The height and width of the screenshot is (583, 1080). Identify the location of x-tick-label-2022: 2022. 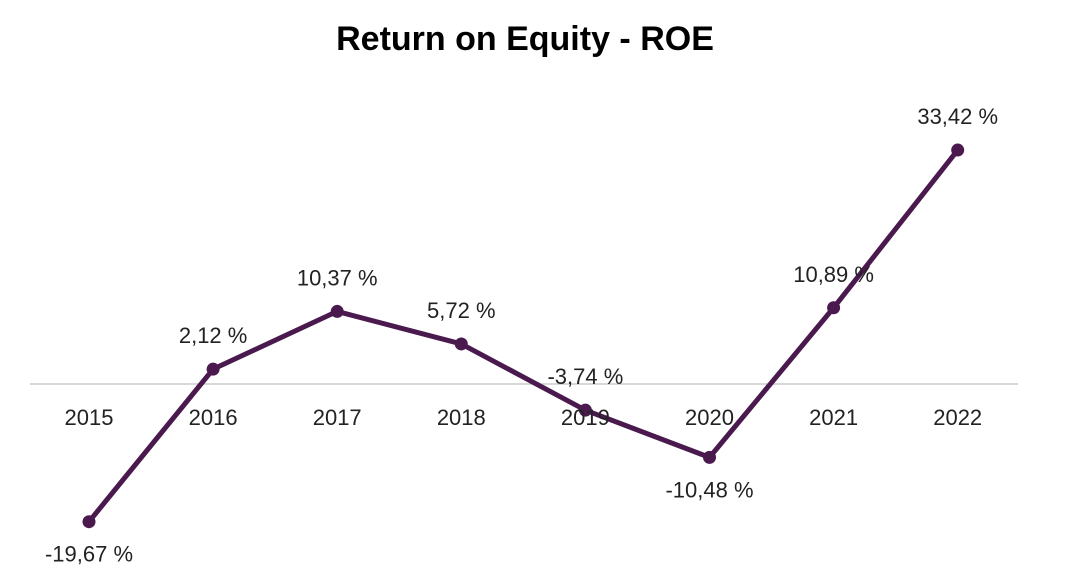
(957, 417).